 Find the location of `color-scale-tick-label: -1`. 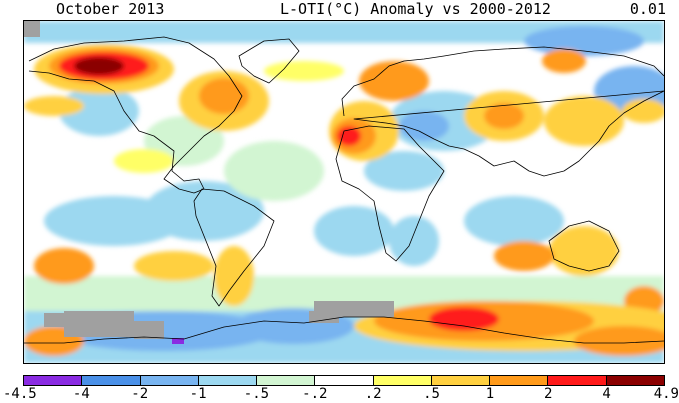

color-scale-tick-label: -1 is located at coordinates (198, 394).